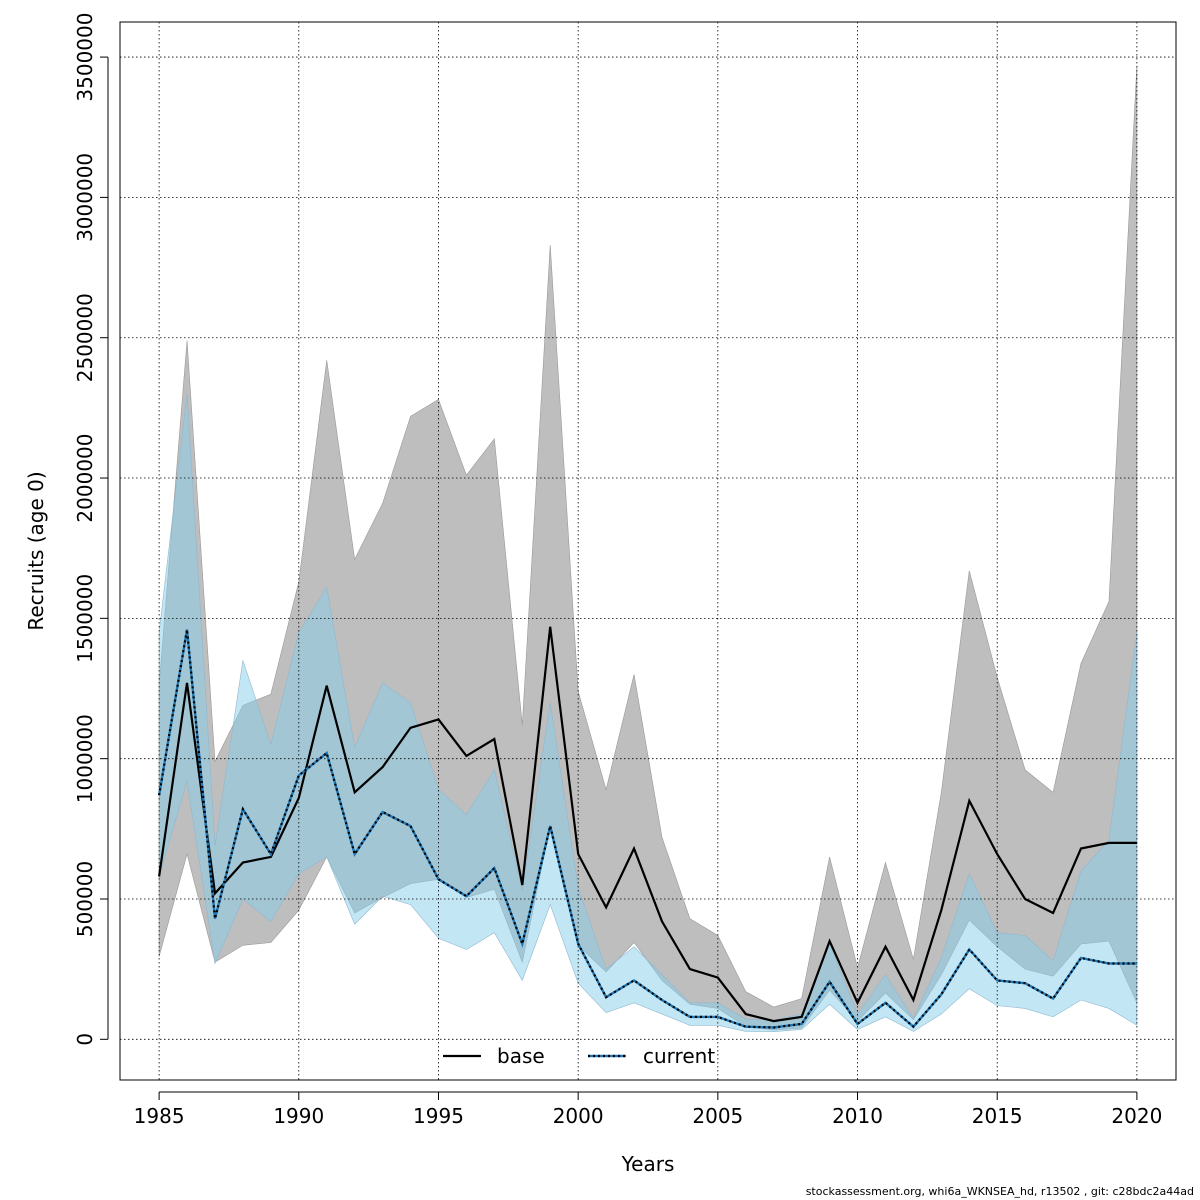 The image size is (1200, 1200). Describe the element at coordinates (521, 1056) in the screenshot. I see `legend-label-base: base` at that location.